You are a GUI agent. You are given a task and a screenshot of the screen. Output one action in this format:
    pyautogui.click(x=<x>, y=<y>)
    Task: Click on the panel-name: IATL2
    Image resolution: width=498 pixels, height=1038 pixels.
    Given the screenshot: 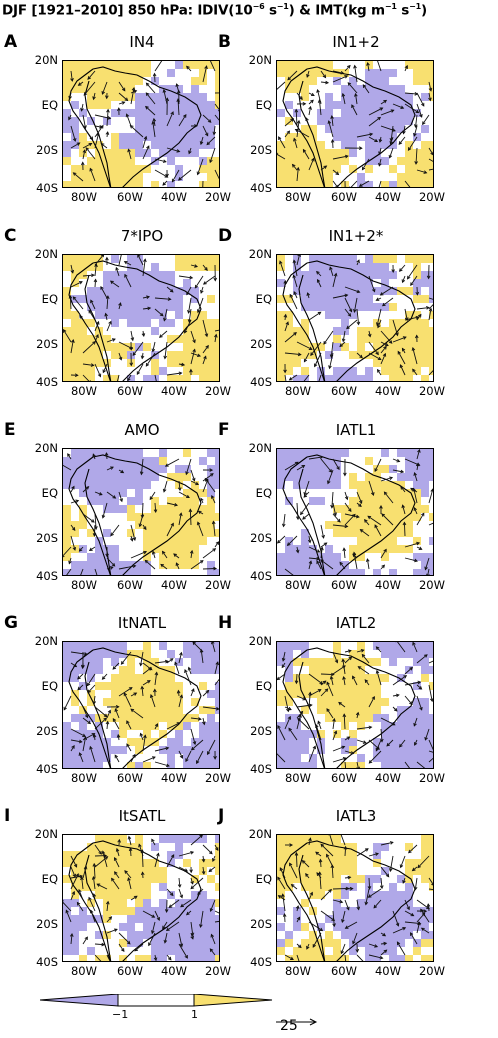 What is the action you would take?
    pyautogui.click(x=356, y=623)
    